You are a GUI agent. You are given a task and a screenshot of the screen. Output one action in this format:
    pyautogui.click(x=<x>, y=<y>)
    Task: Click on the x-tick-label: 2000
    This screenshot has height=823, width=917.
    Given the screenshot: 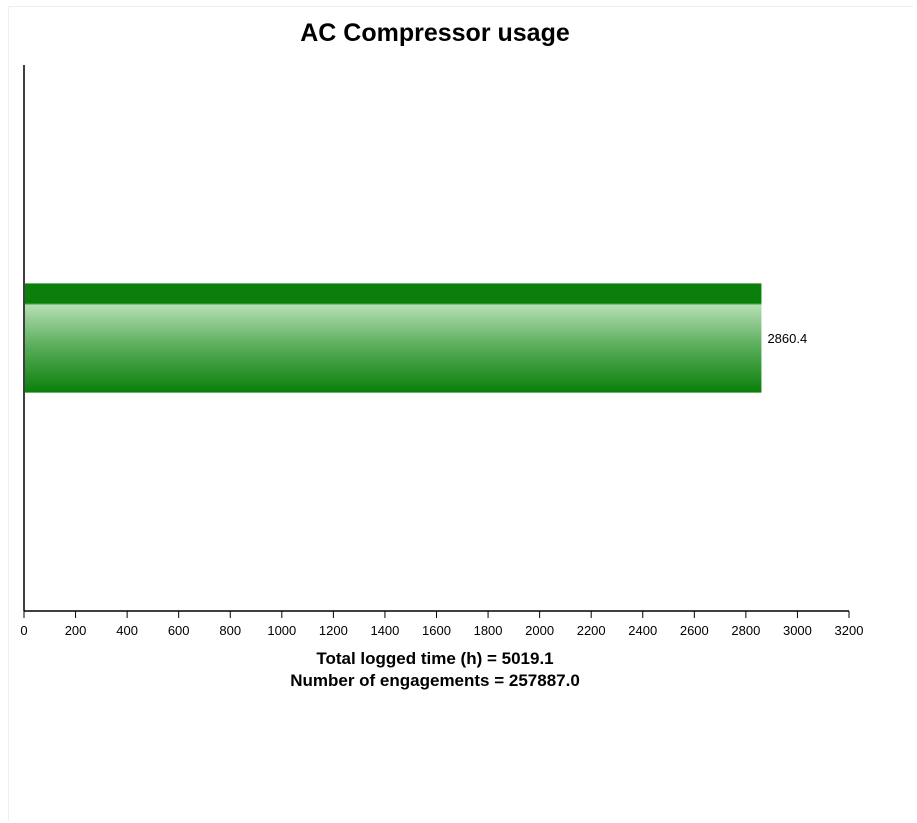 What is the action you would take?
    pyautogui.click(x=539, y=630)
    